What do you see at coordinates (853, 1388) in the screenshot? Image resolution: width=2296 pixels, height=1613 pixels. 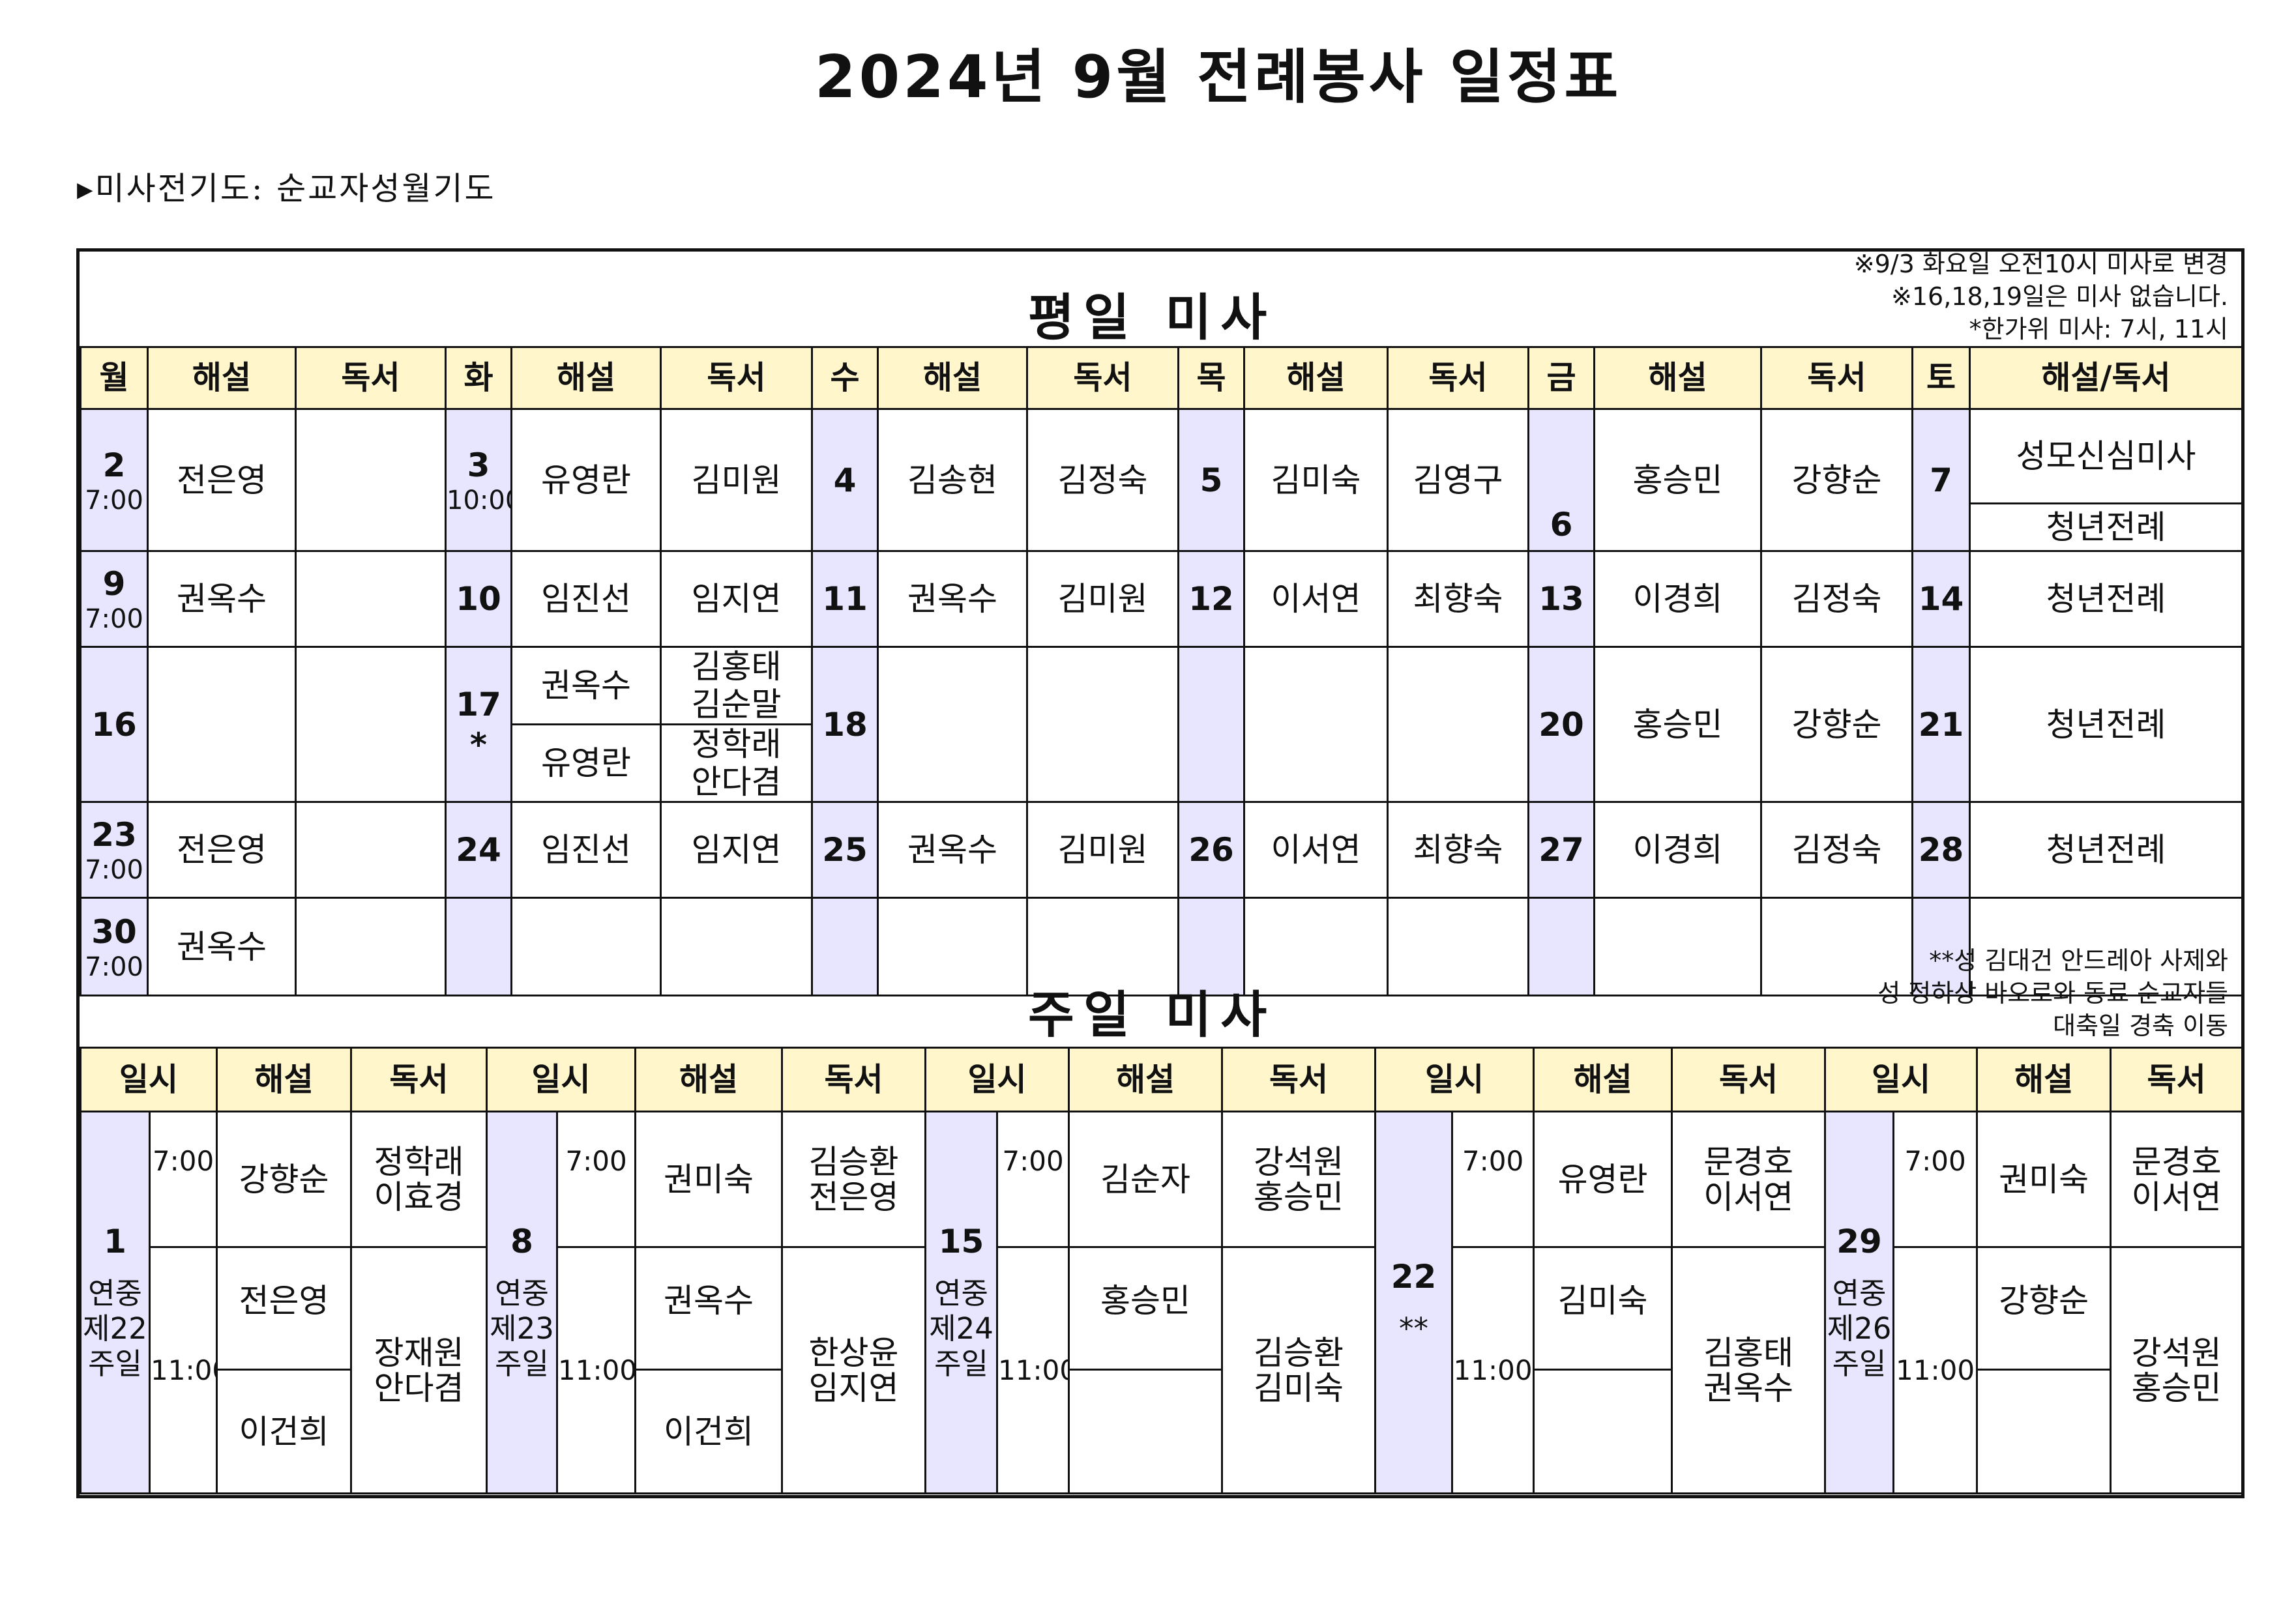 I see `reader-name: 임지연` at bounding box center [853, 1388].